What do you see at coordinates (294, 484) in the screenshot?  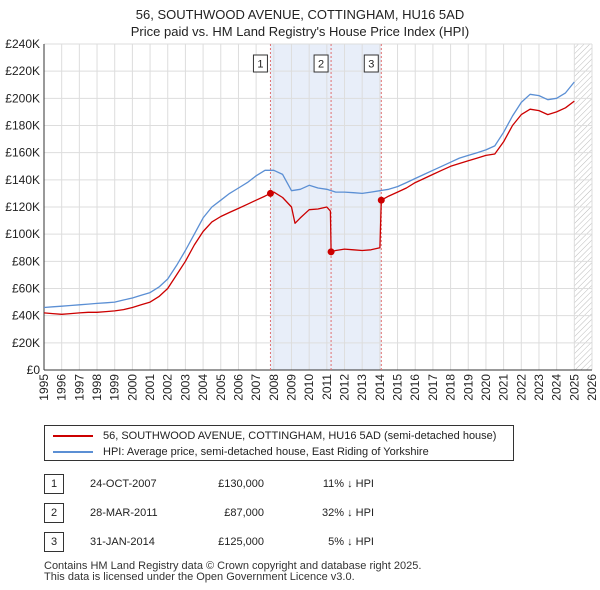 I see `table-row: 1 24-OCT-2007 £130,000 11% ↓ HPI` at bounding box center [294, 484].